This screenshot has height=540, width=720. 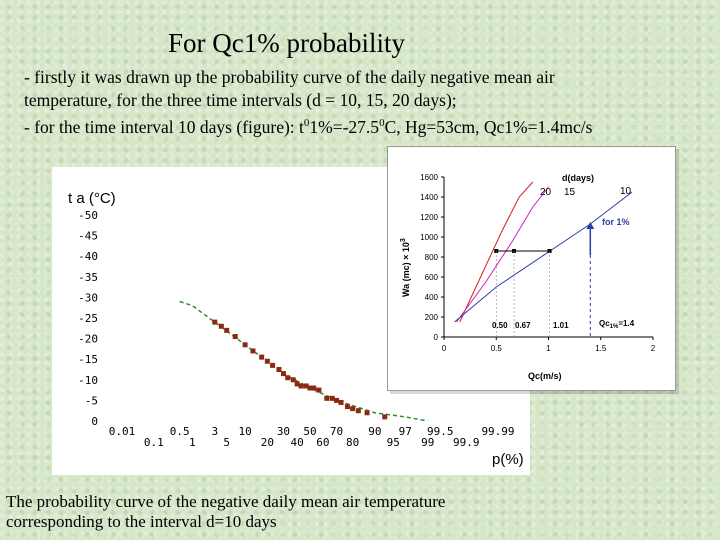 What do you see at coordinates (405, 431) in the screenshot?
I see `x-tick-label-upper: 97` at bounding box center [405, 431].